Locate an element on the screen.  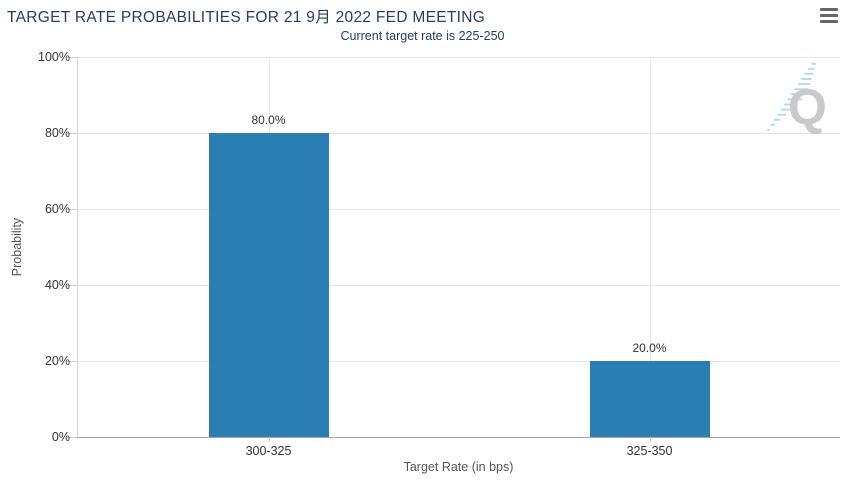
y-axis-tick-label: 80% is located at coordinates (57, 133).